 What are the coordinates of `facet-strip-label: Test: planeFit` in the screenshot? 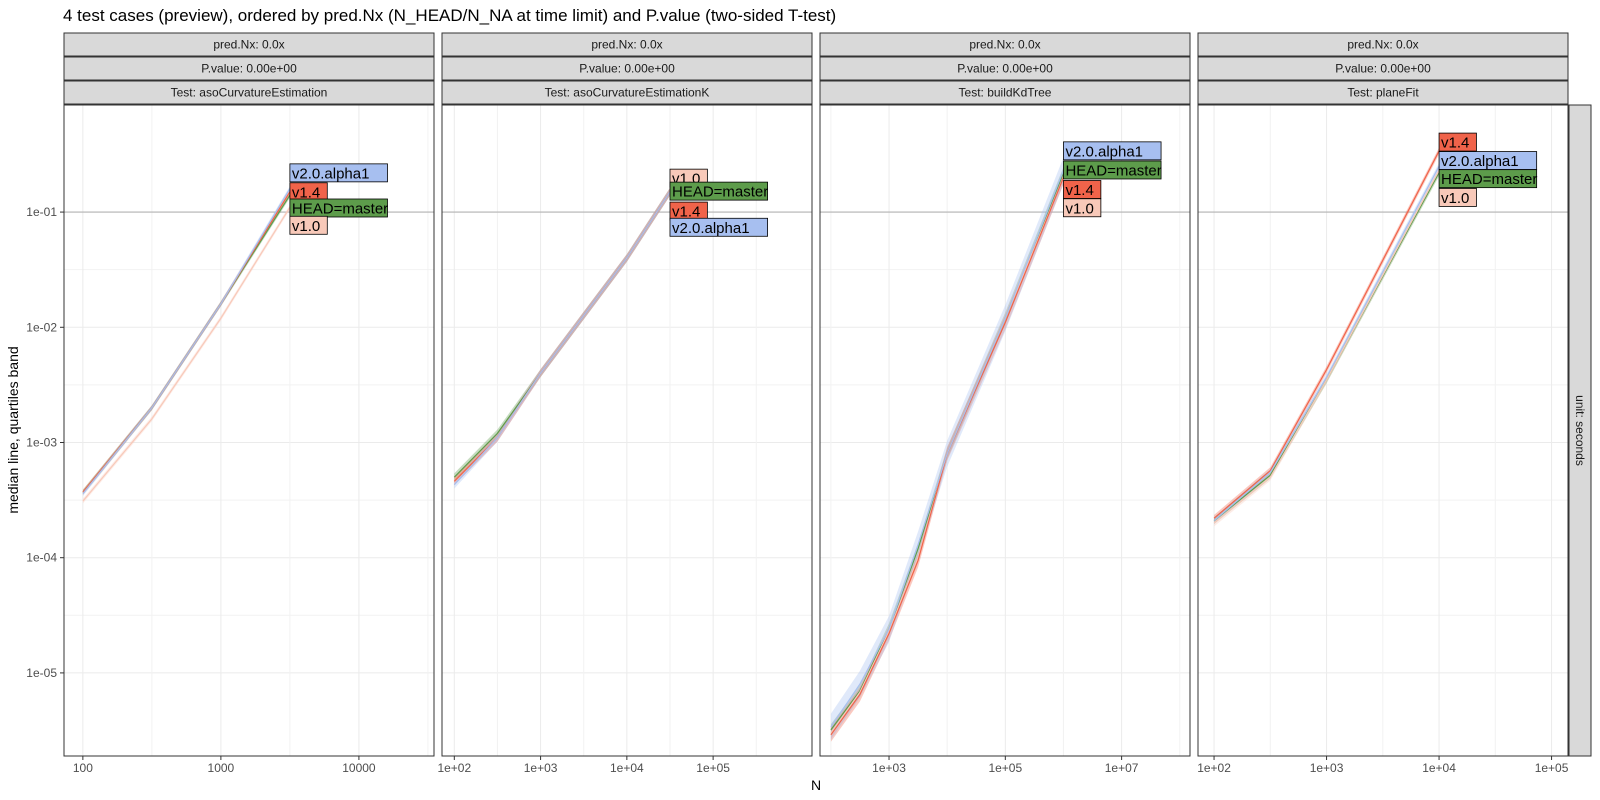 It's located at (1383, 93).